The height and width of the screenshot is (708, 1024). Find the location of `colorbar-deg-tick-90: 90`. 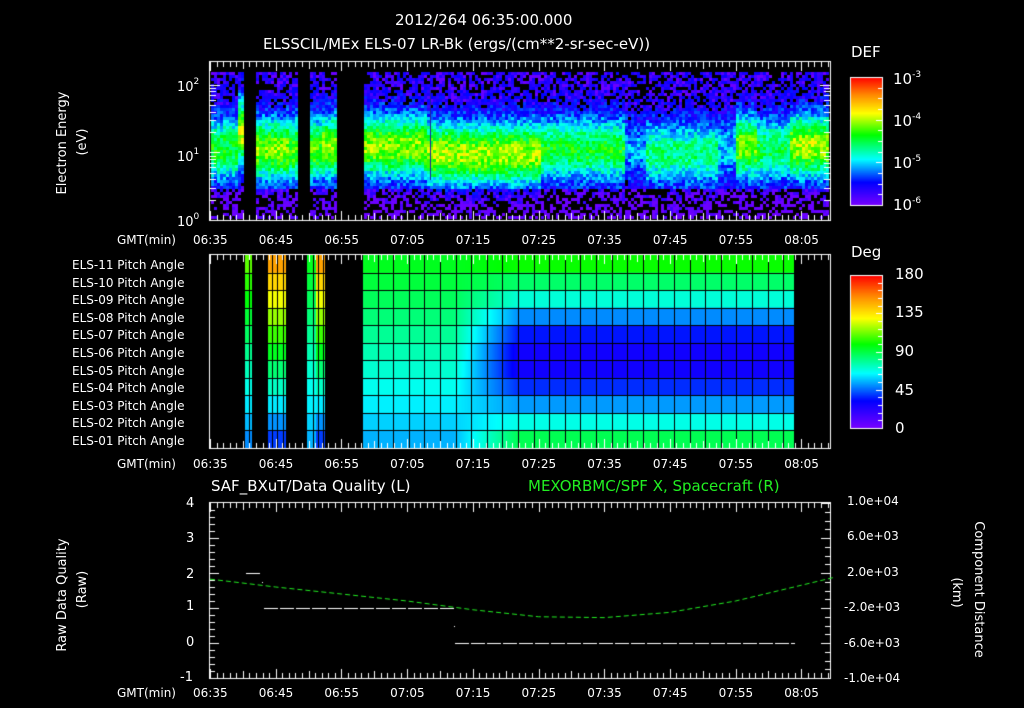

colorbar-deg-tick-90: 90 is located at coordinates (905, 351).